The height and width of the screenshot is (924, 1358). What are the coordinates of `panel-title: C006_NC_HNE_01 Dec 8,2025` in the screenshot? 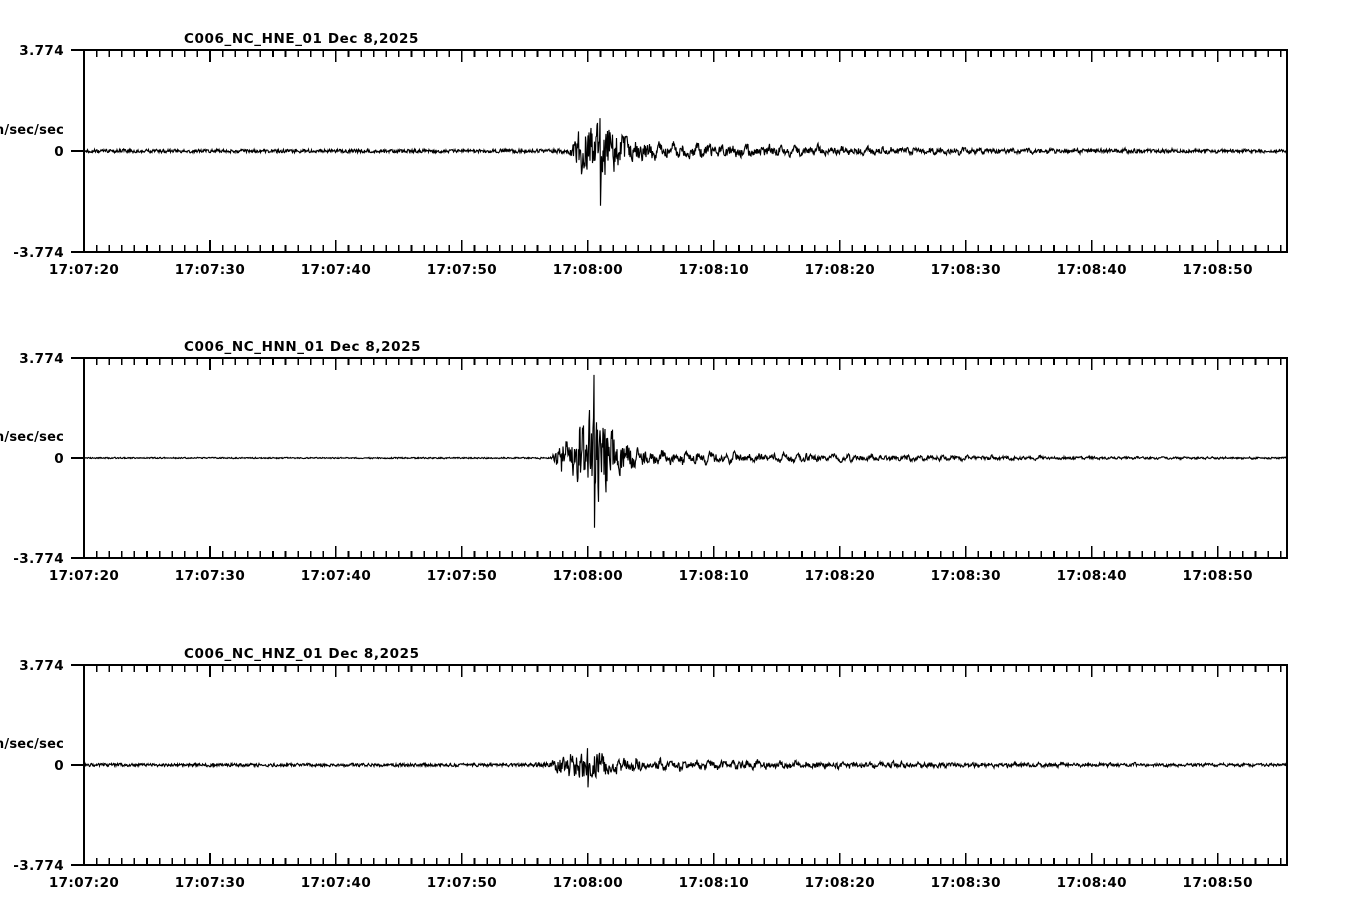 It's located at (301, 39).